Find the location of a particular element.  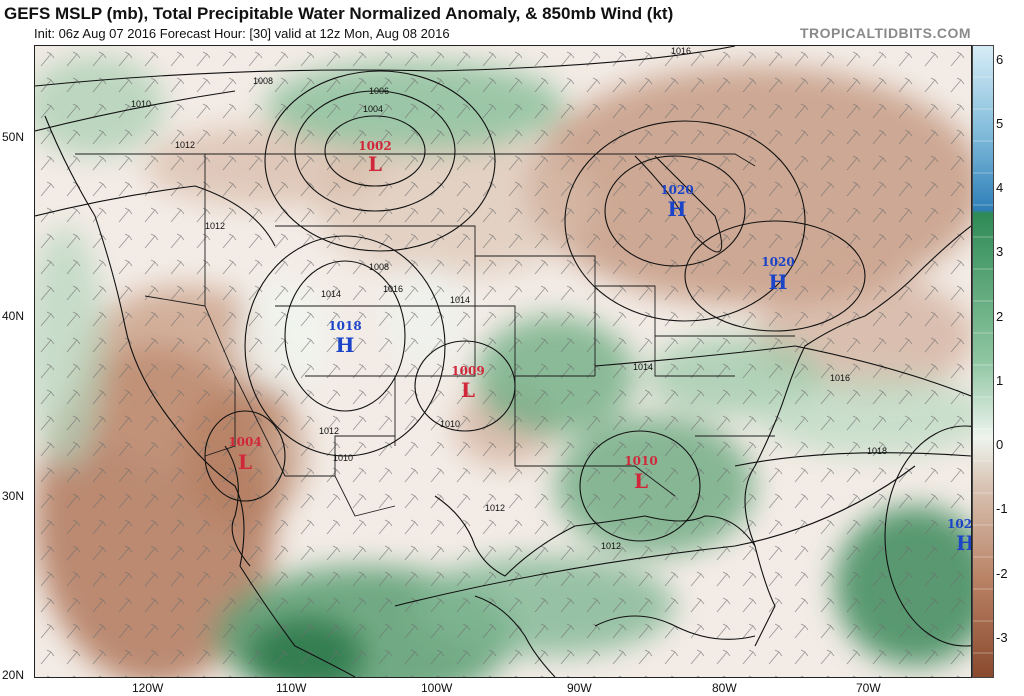

colorbar-label: -1 is located at coordinates (1002, 508).